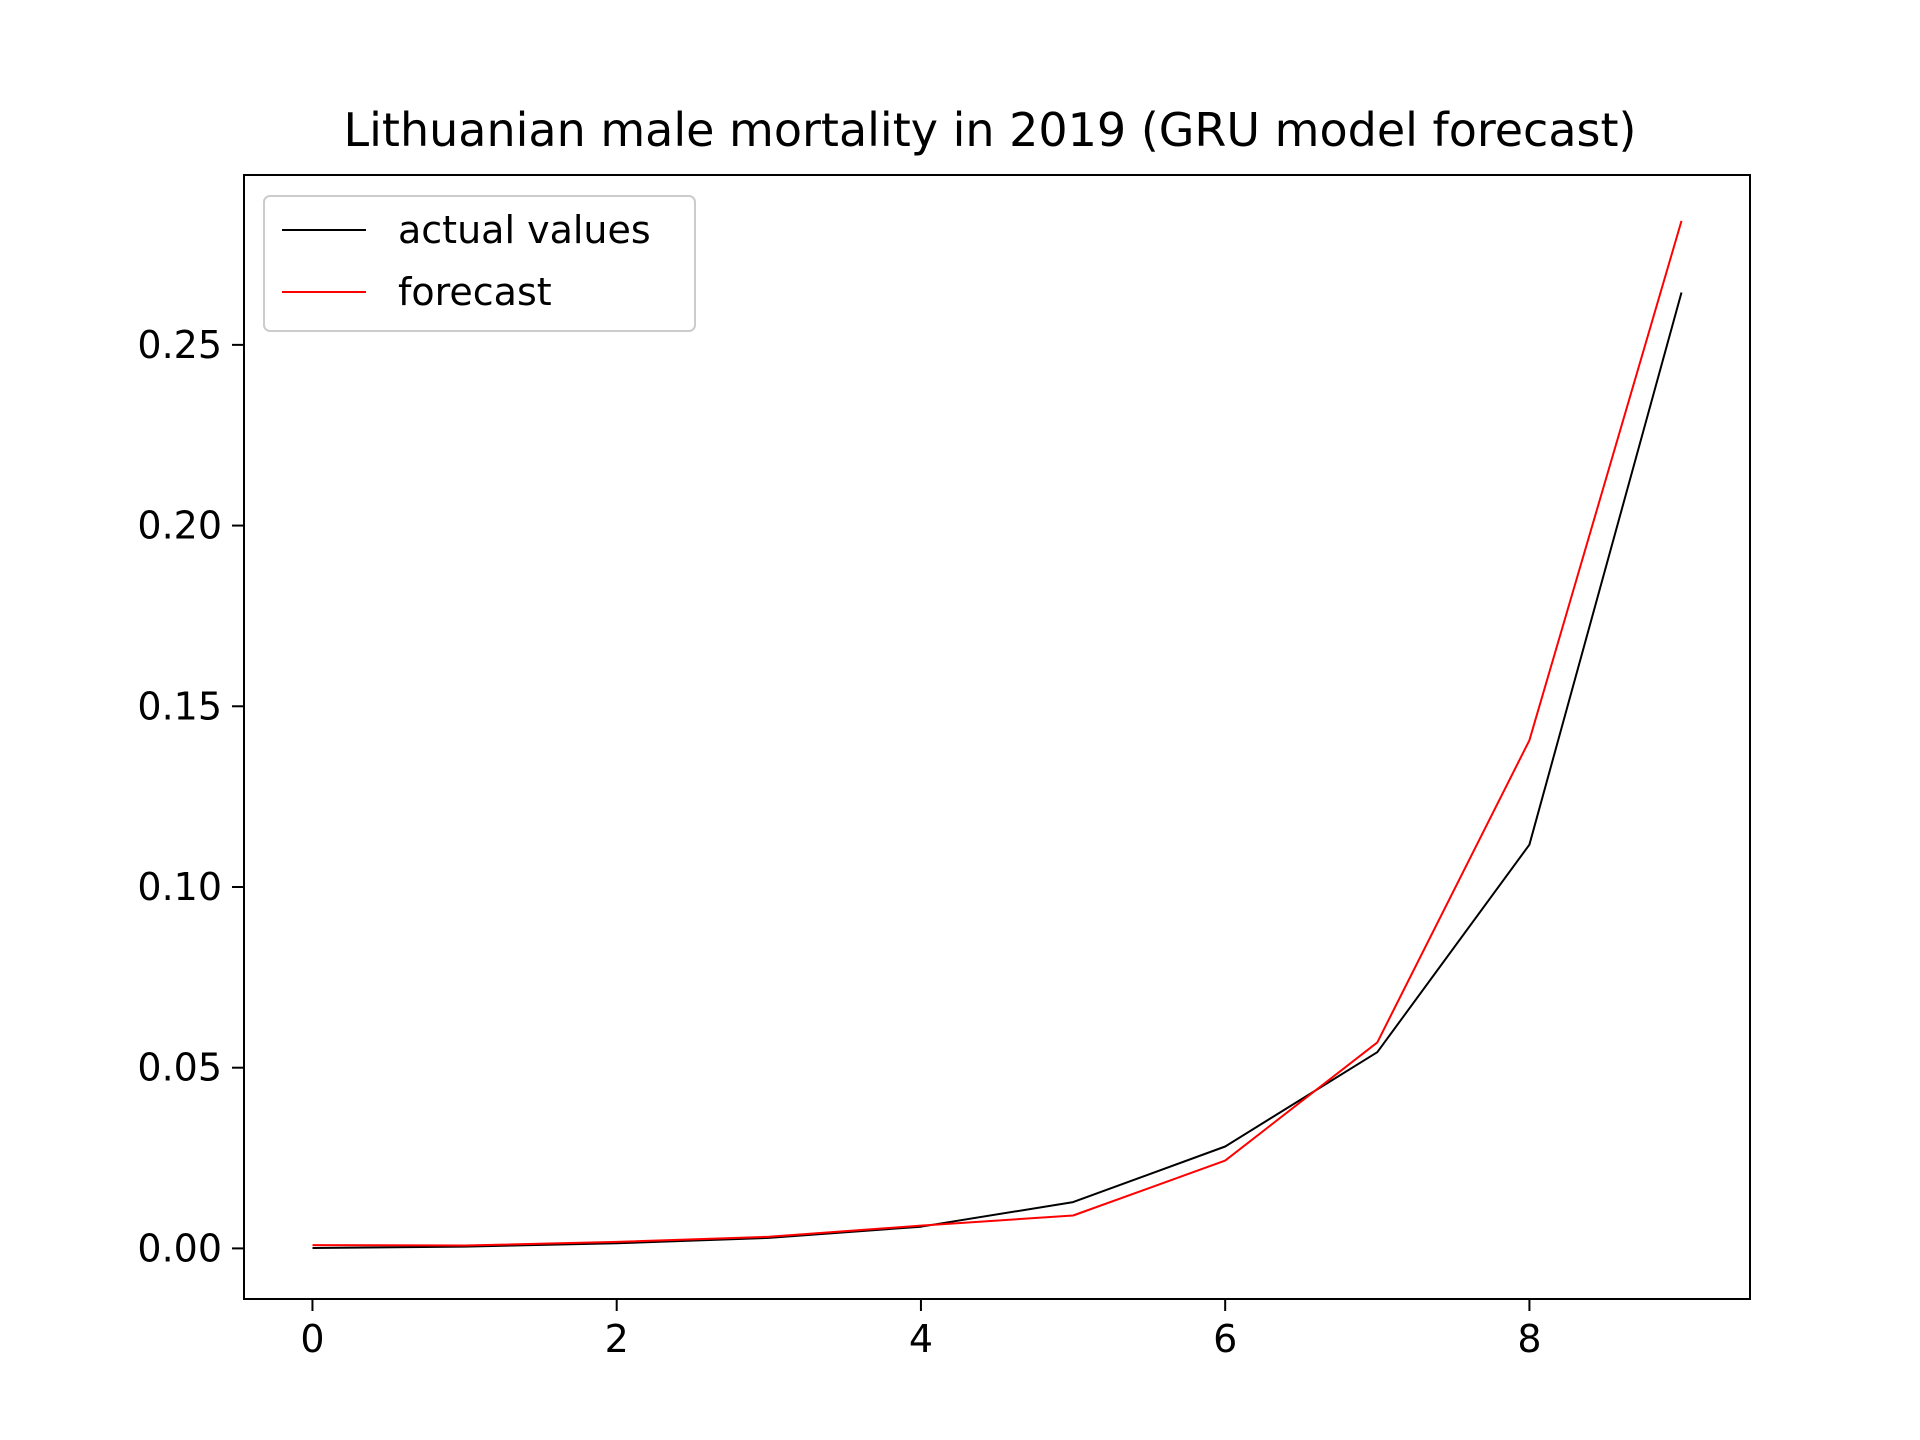  I want to click on legend-box, so click(479, 263).